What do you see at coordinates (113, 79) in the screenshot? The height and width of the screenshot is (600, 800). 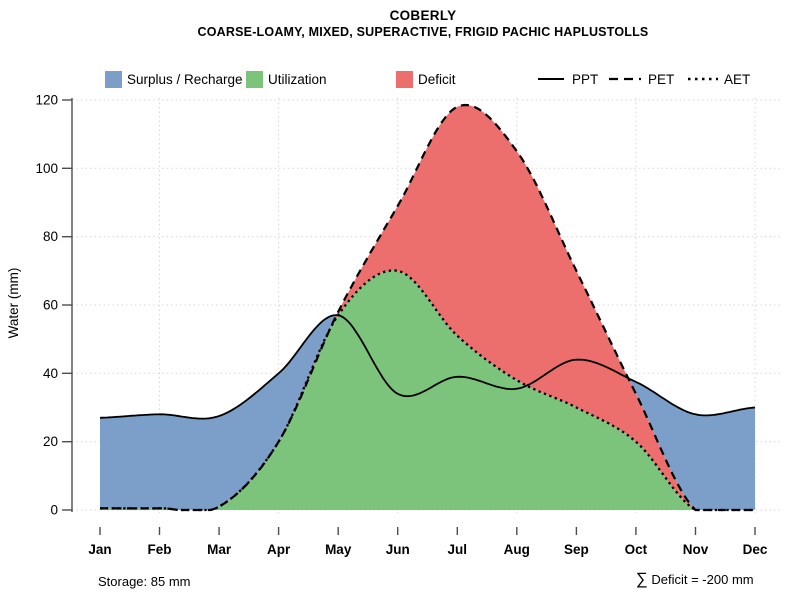 I see `surplus-swatch-icon` at bounding box center [113, 79].